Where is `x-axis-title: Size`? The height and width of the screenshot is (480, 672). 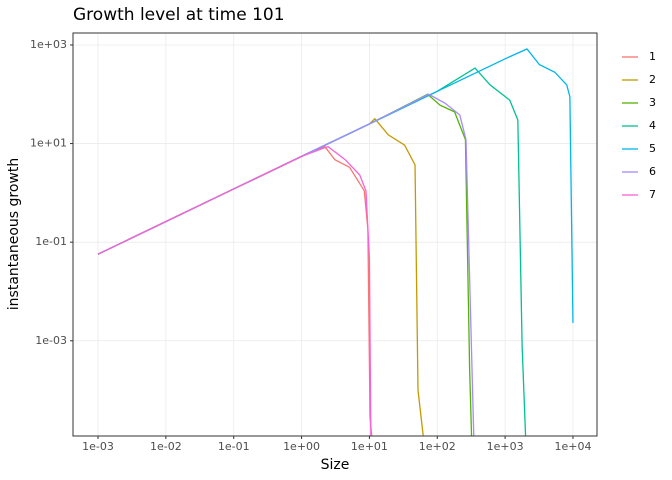
x-axis-title: Size is located at coordinates (335, 465).